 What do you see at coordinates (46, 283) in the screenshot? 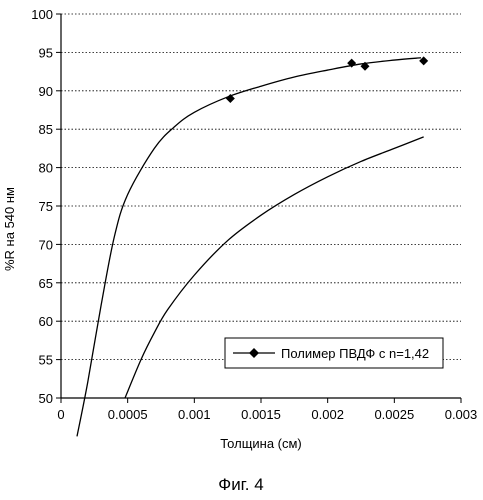
I see `y-tick-label: 65` at bounding box center [46, 283].